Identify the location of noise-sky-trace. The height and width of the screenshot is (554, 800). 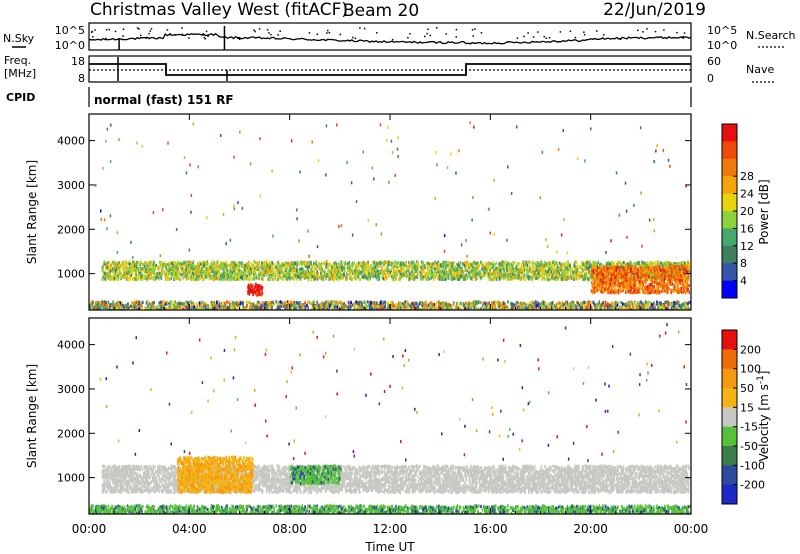
(390, 38).